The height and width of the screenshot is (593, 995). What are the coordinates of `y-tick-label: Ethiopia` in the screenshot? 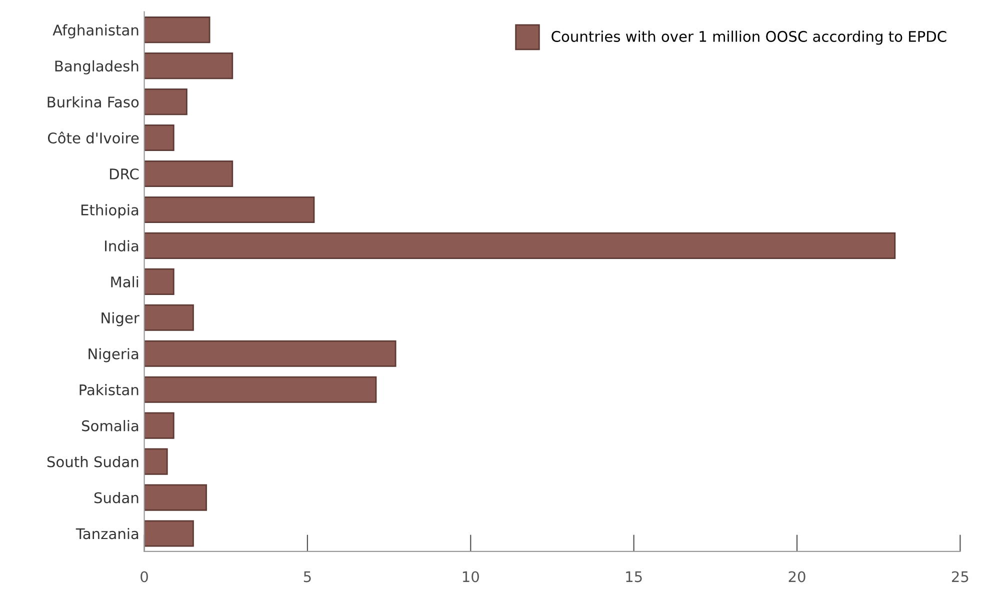 It's located at (109, 211).